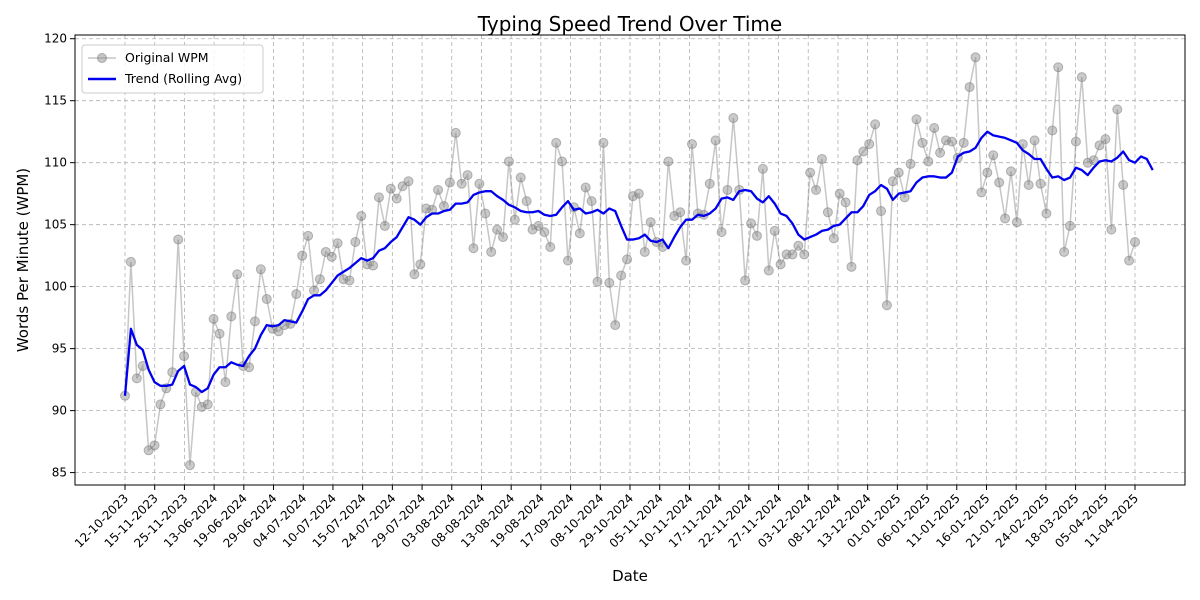 The width and height of the screenshot is (1200, 600). What do you see at coordinates (23, 260) in the screenshot?
I see `y-axis-title: Words Per Minute (WPM)` at bounding box center [23, 260].